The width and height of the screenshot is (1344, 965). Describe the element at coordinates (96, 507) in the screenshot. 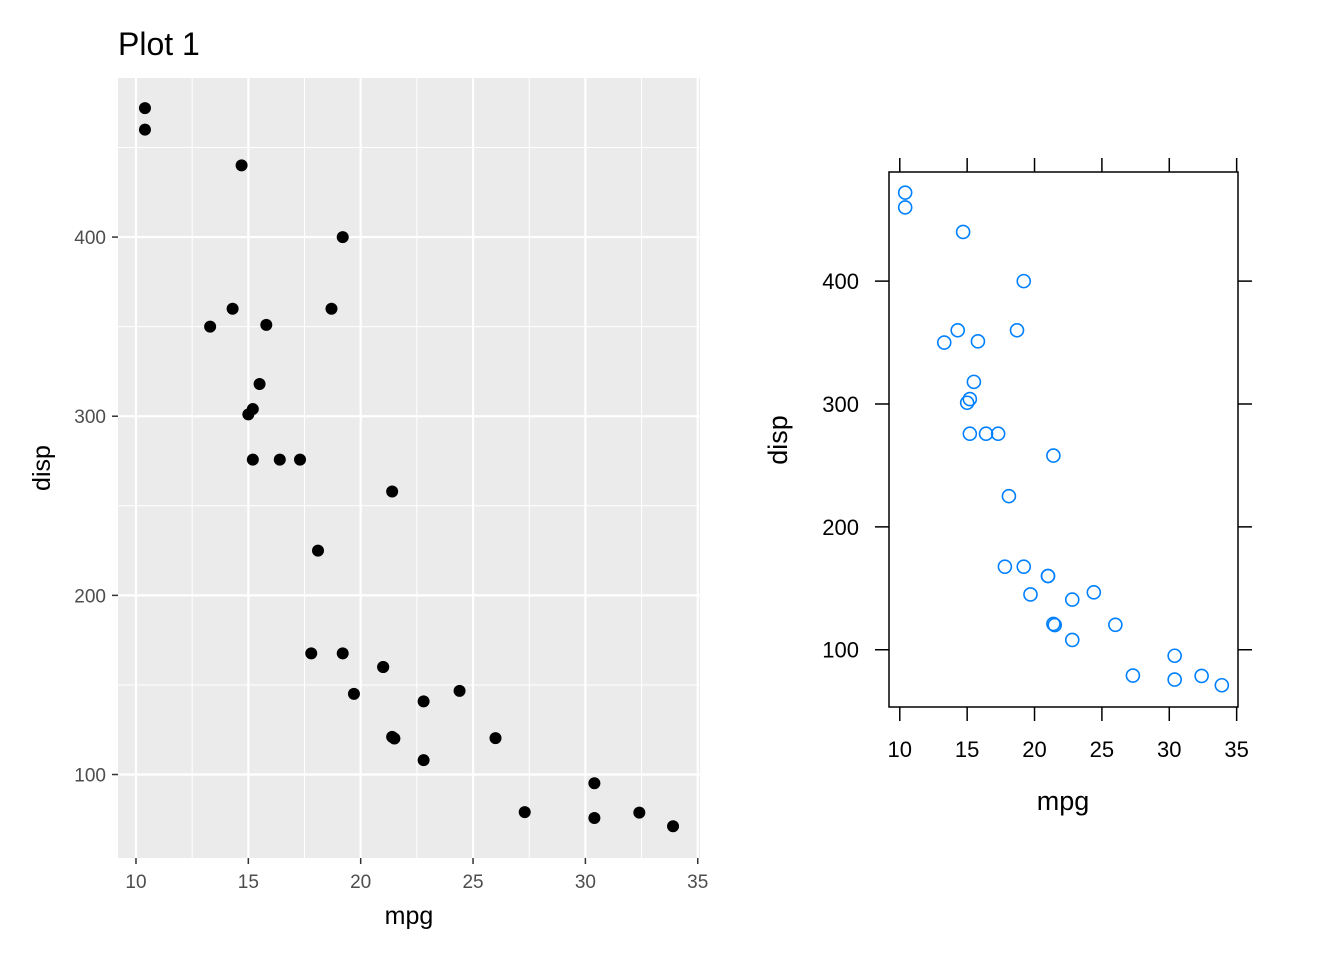

I see `plot-1-y-axis: 100 200 300 400` at that location.